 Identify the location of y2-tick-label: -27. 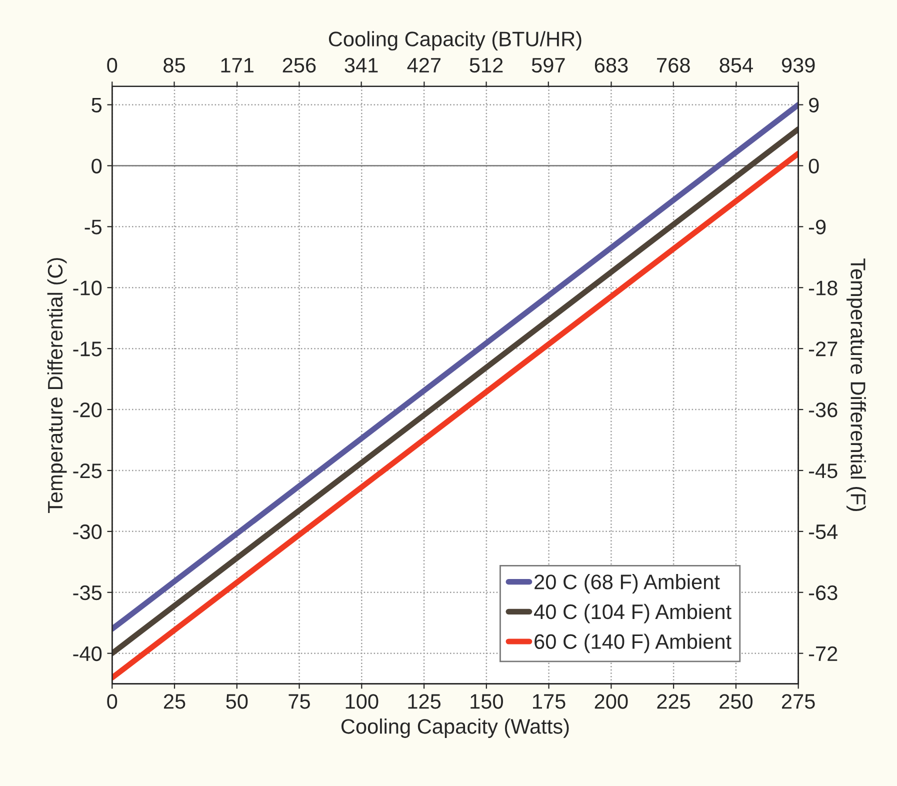
(823, 349).